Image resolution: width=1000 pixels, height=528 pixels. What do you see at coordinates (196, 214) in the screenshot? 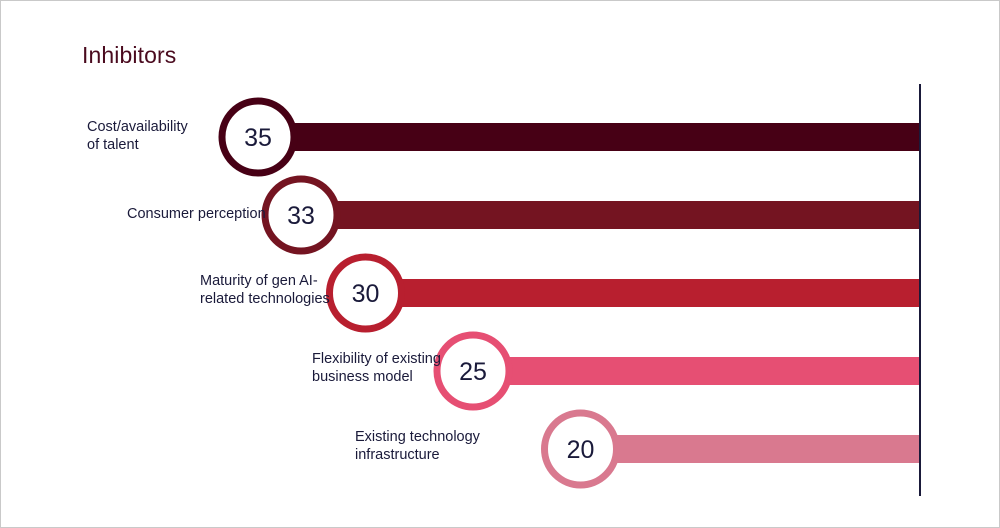
I see `category-label-2: Consumer perception` at bounding box center [196, 214].